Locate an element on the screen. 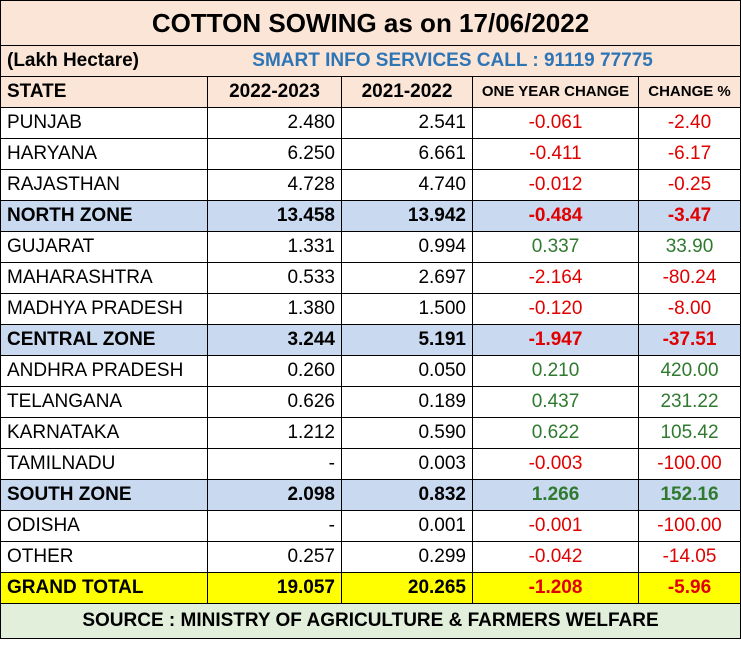 This screenshot has width=741, height=647. change-percent-cell: -6.17 is located at coordinates (689, 154).